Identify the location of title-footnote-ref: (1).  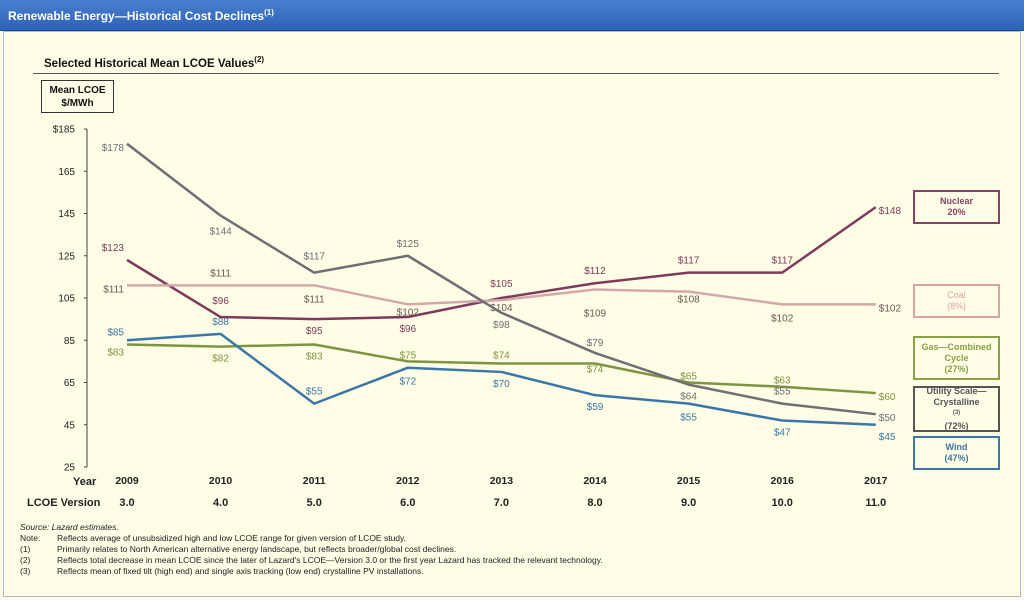
(269, 12).